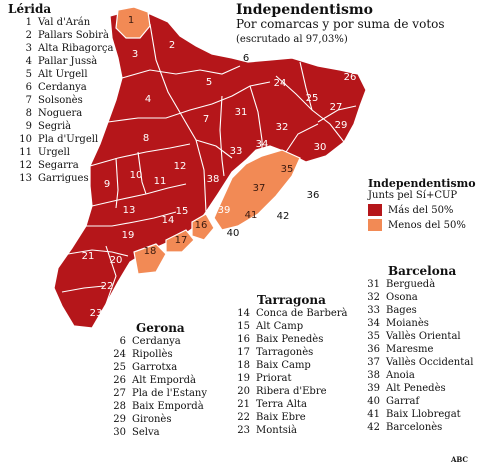 This screenshot has width=480, height=466. What do you see at coordinates (88, 256) in the screenshot?
I see `comarca-label-21: 21` at bounding box center [88, 256].